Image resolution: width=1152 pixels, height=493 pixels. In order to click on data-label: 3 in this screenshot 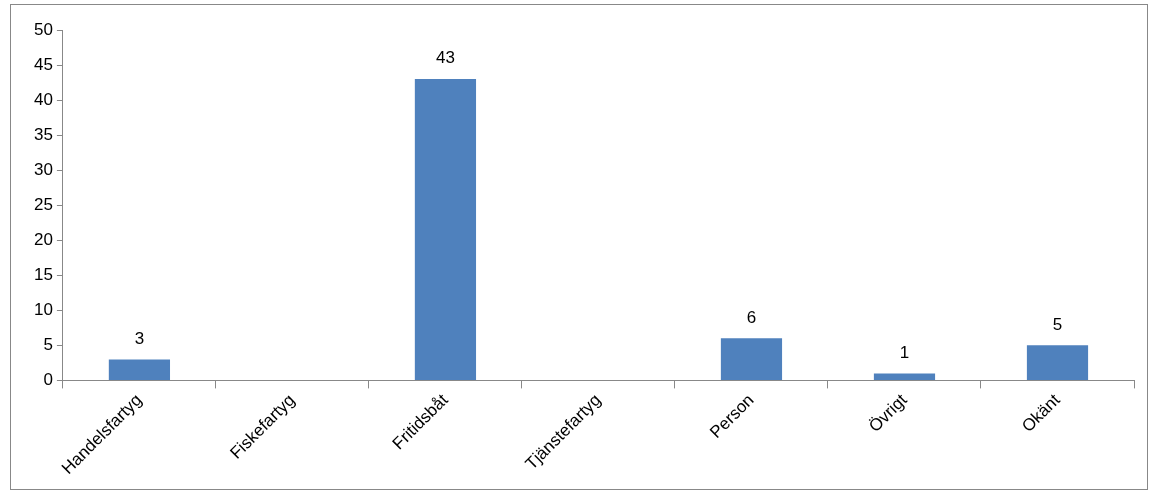, I will do `click(139, 338)`.